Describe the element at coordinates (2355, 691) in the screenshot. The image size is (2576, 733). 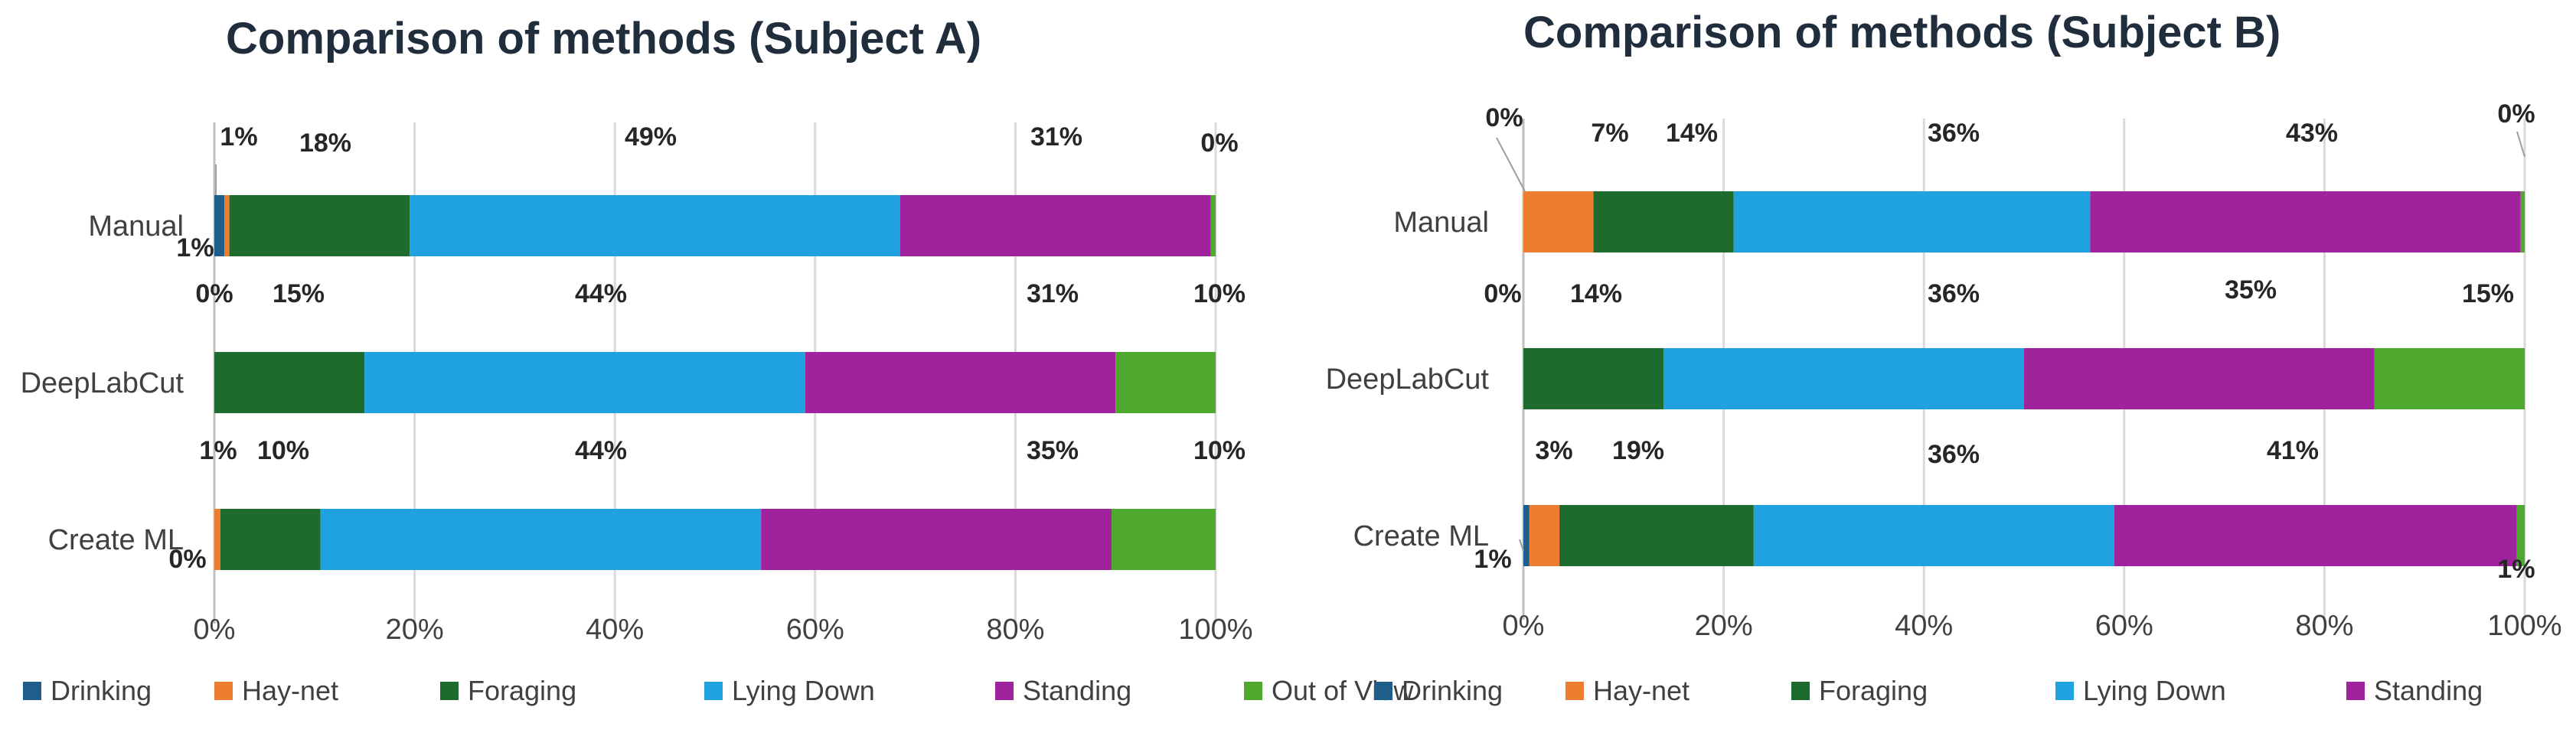
I see `legend-swatch-standing` at that location.